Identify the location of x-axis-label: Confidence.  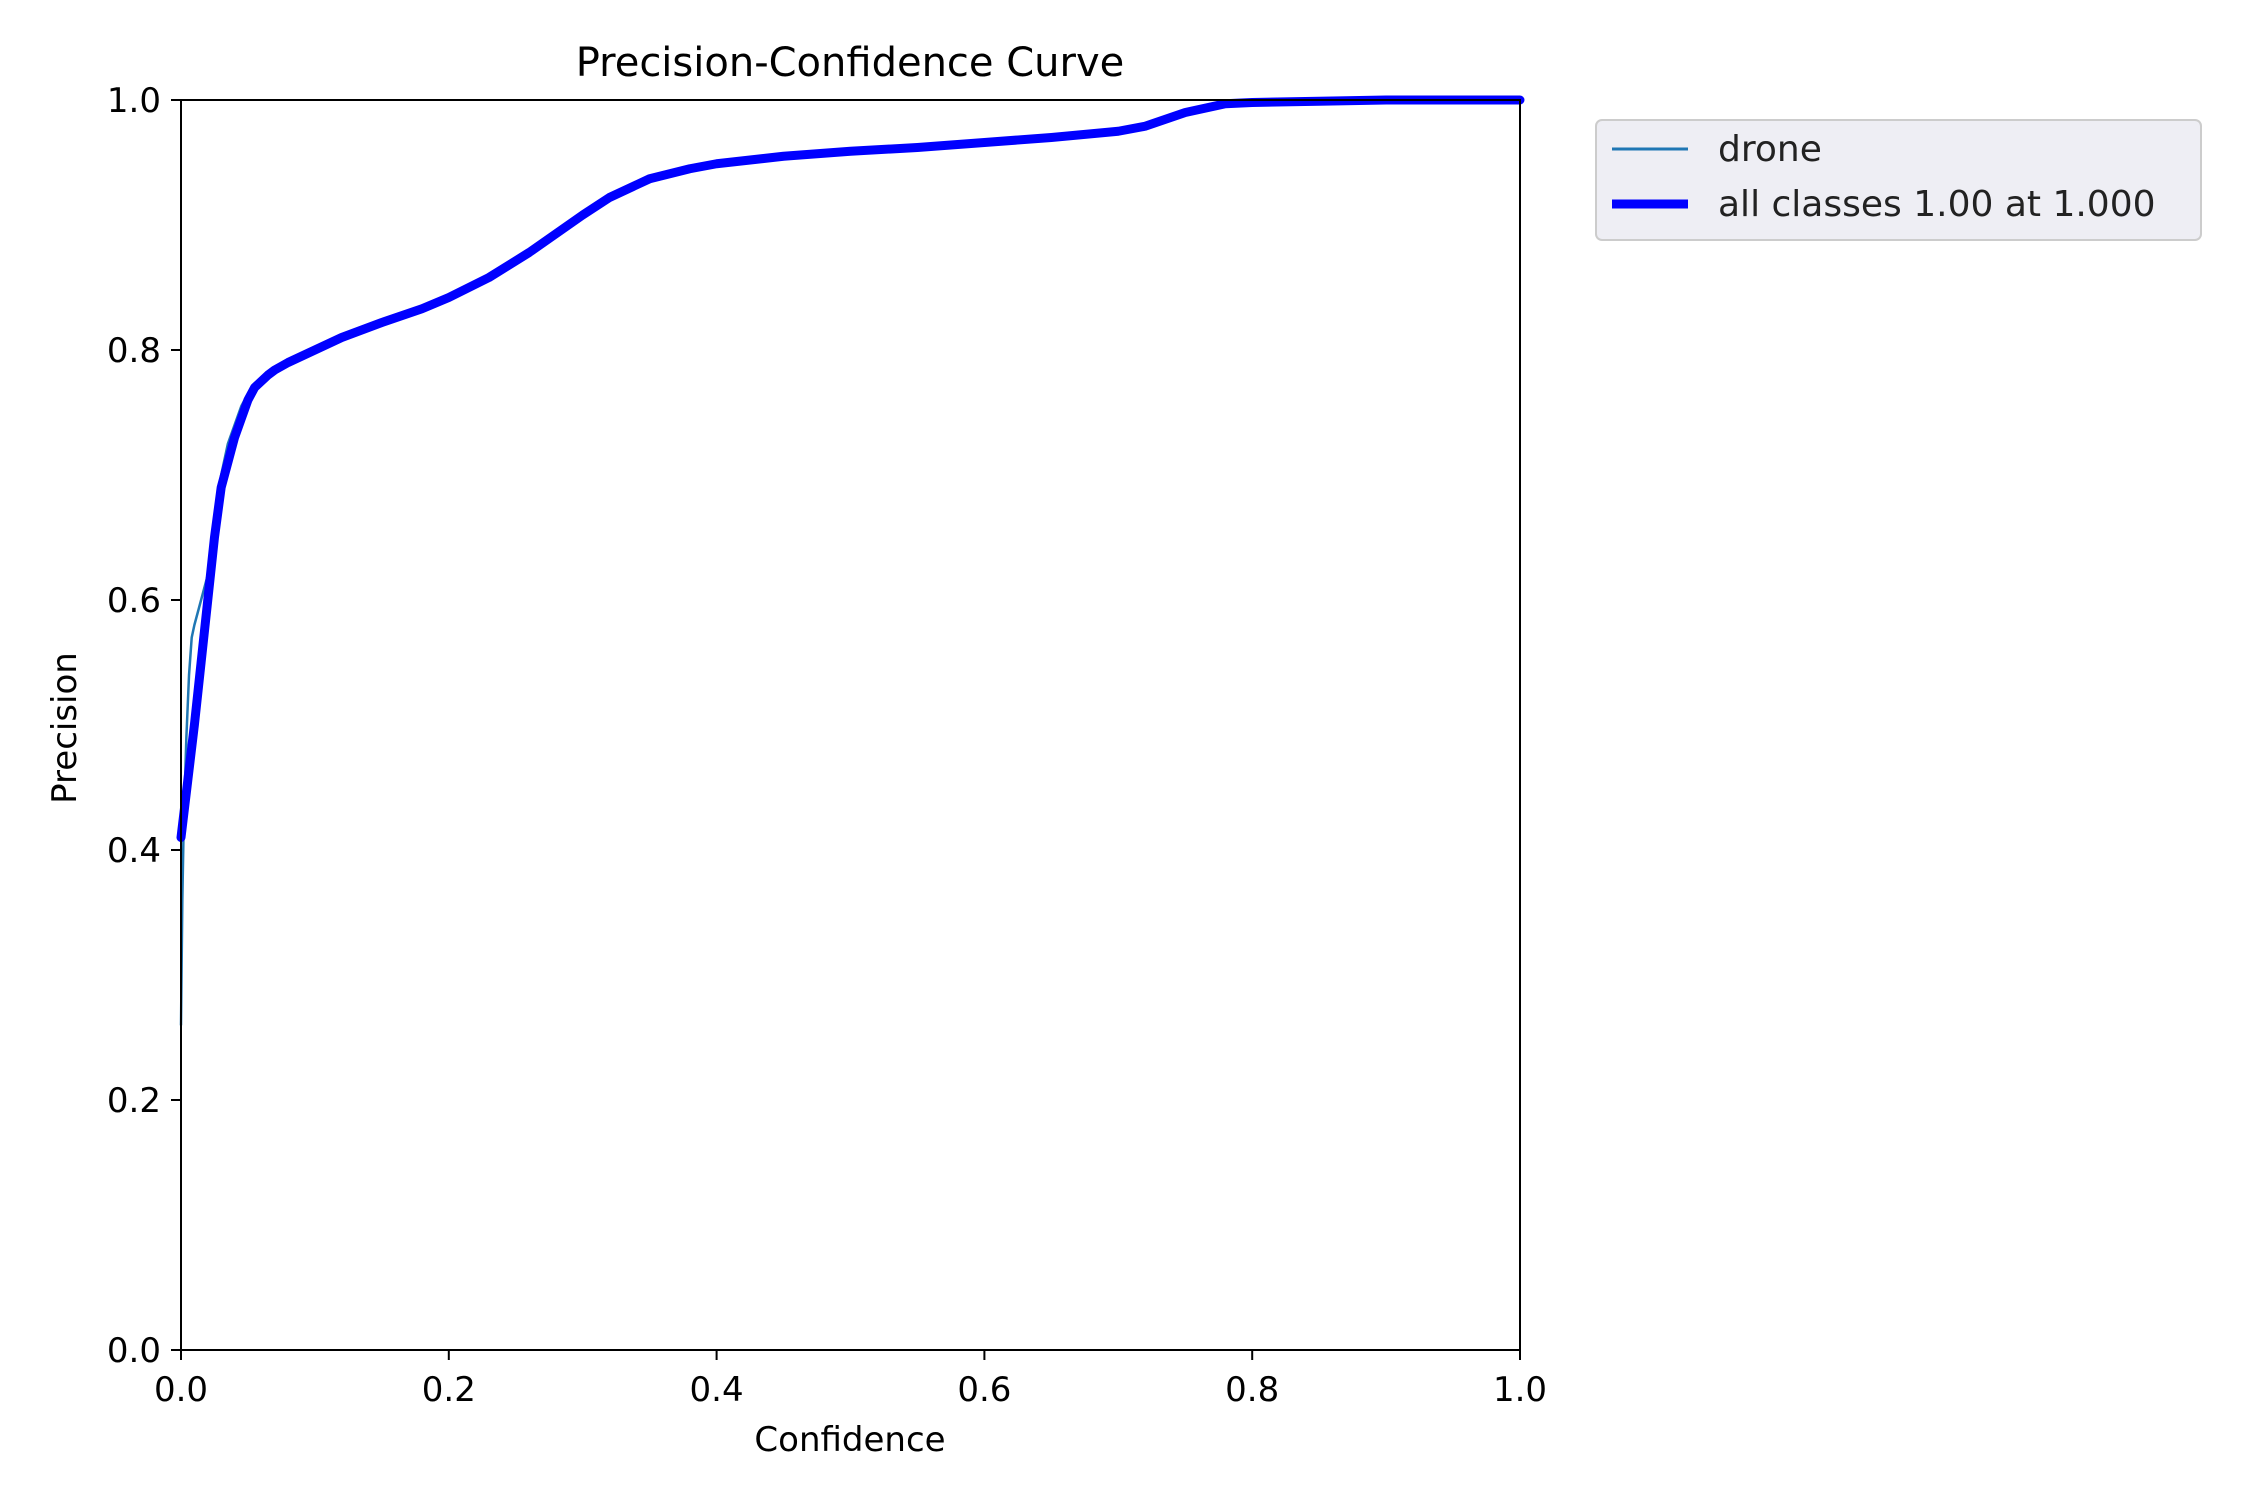
(849, 1440).